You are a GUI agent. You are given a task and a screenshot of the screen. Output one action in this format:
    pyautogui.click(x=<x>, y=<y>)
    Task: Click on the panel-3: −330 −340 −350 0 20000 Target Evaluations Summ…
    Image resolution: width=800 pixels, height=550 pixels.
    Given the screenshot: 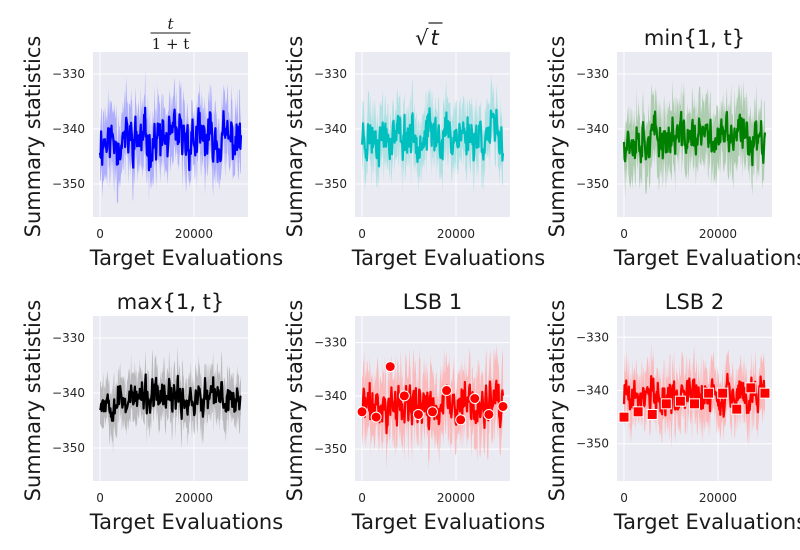 What is the action you would take?
    pyautogui.click(x=672, y=148)
    